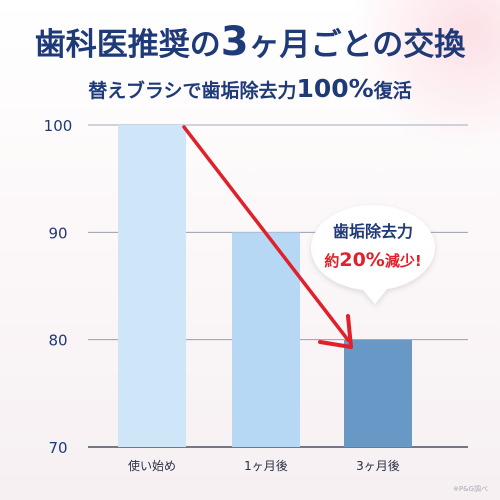  I want to click on subtitle-percent: 100%, so click(335, 88).